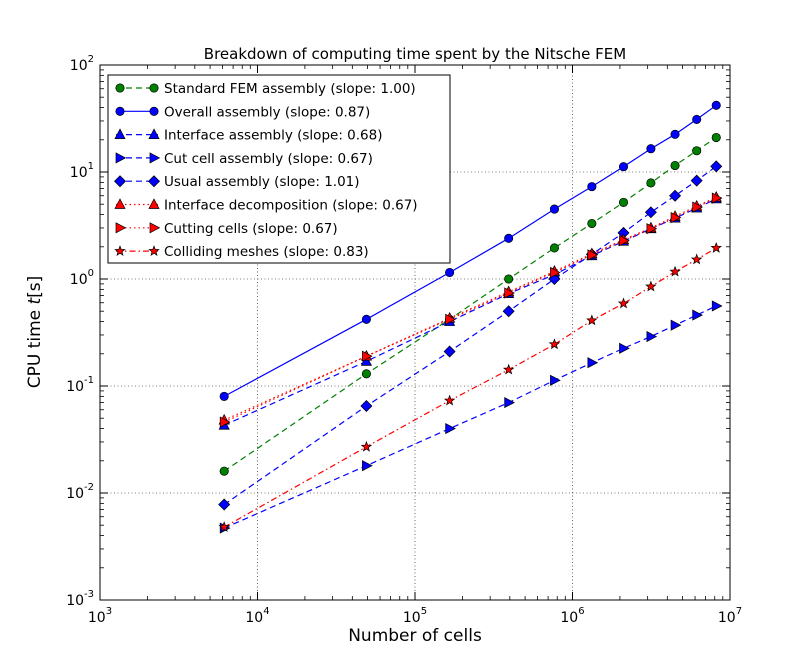 This screenshot has width=806, height=665. I want to click on legend-entry: Interface assembly (slope: 0.68), so click(248, 136).